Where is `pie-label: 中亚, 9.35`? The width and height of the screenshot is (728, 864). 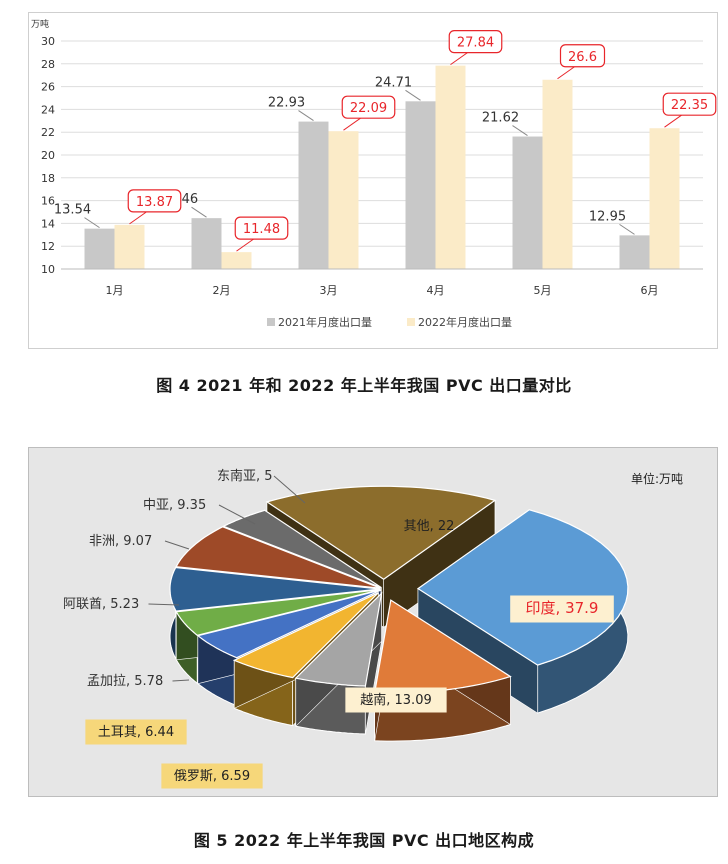
pie-label: 中亚, 9.35 is located at coordinates (174, 505).